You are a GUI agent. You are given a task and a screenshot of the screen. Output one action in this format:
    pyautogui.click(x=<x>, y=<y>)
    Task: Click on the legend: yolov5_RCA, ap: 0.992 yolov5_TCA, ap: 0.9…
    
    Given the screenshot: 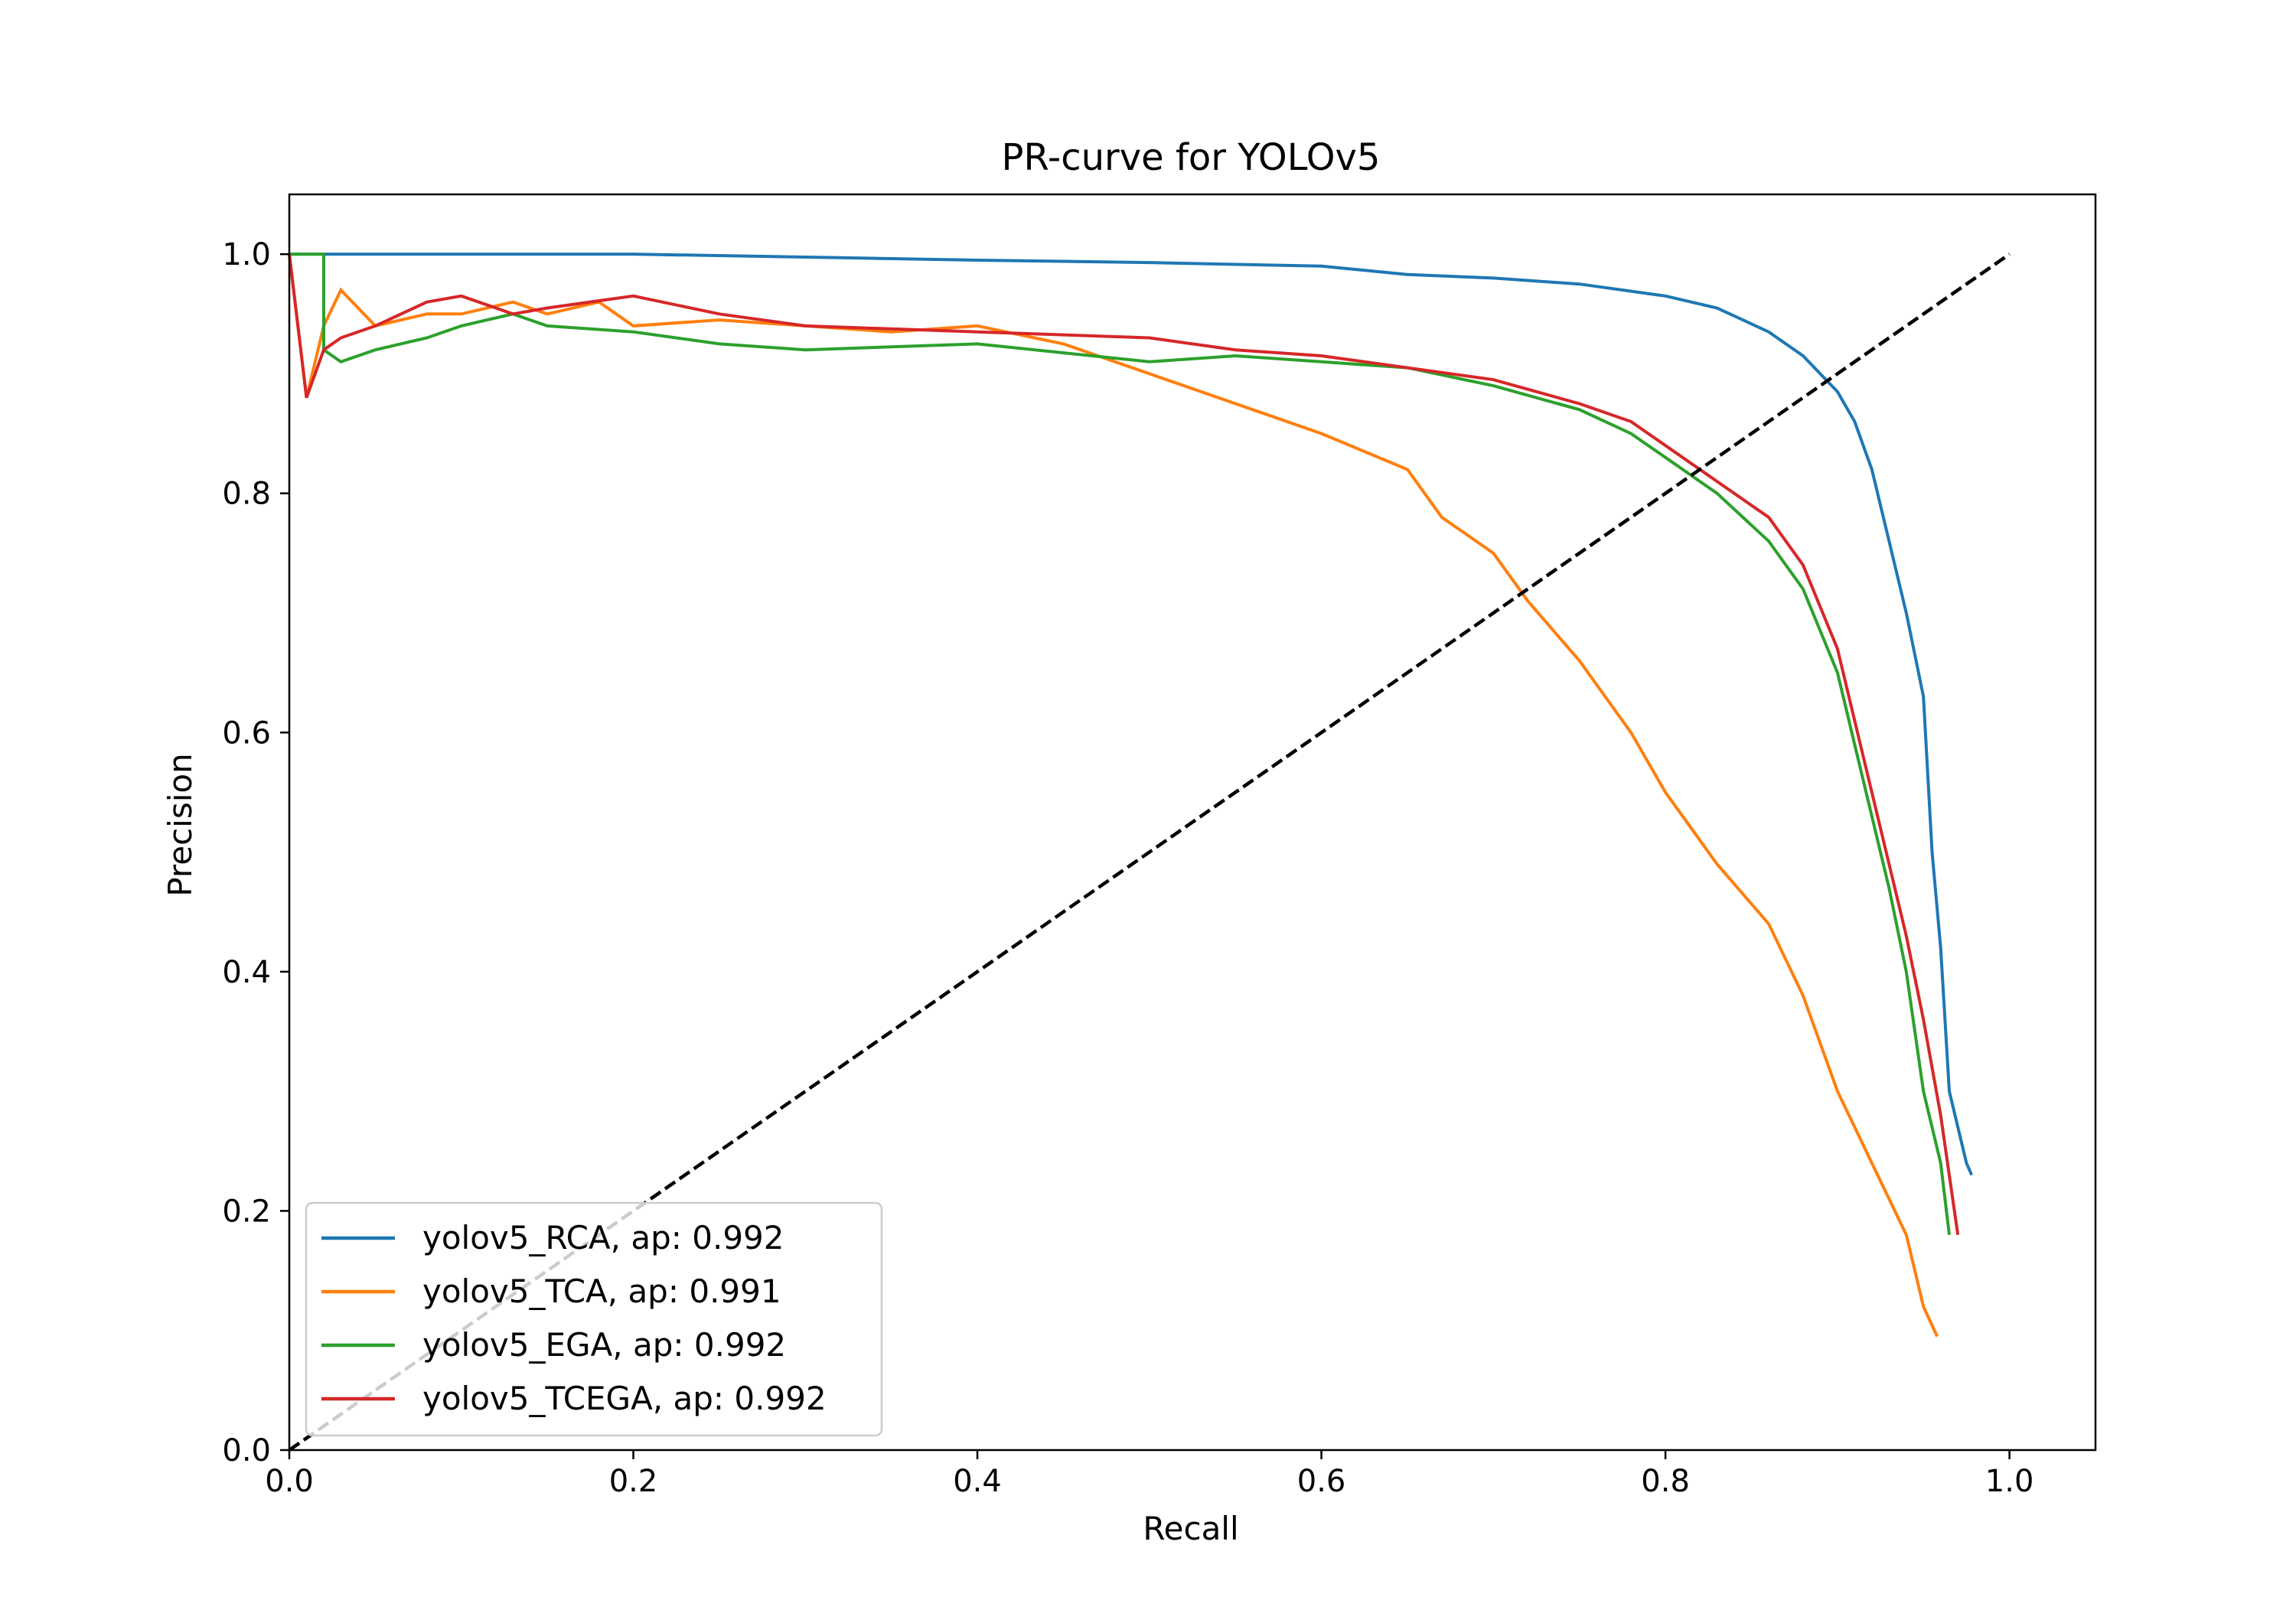 What is the action you would take?
    pyautogui.click(x=594, y=1319)
    